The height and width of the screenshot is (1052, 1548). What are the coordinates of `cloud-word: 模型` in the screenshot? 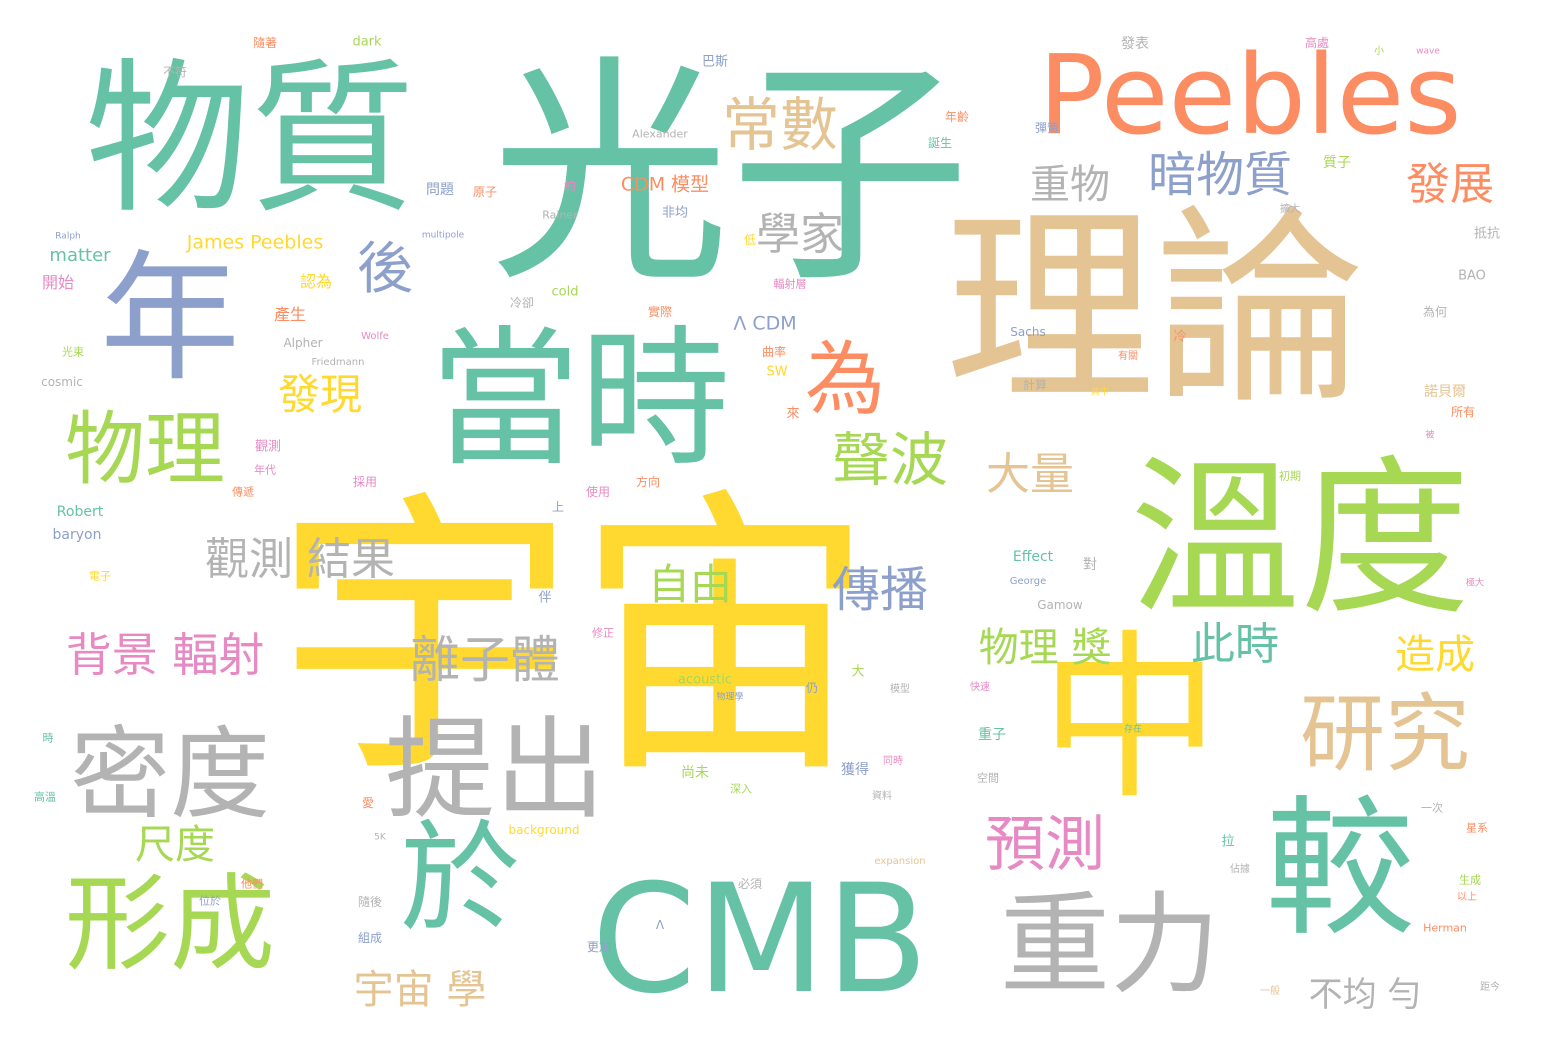 It's located at (900, 689).